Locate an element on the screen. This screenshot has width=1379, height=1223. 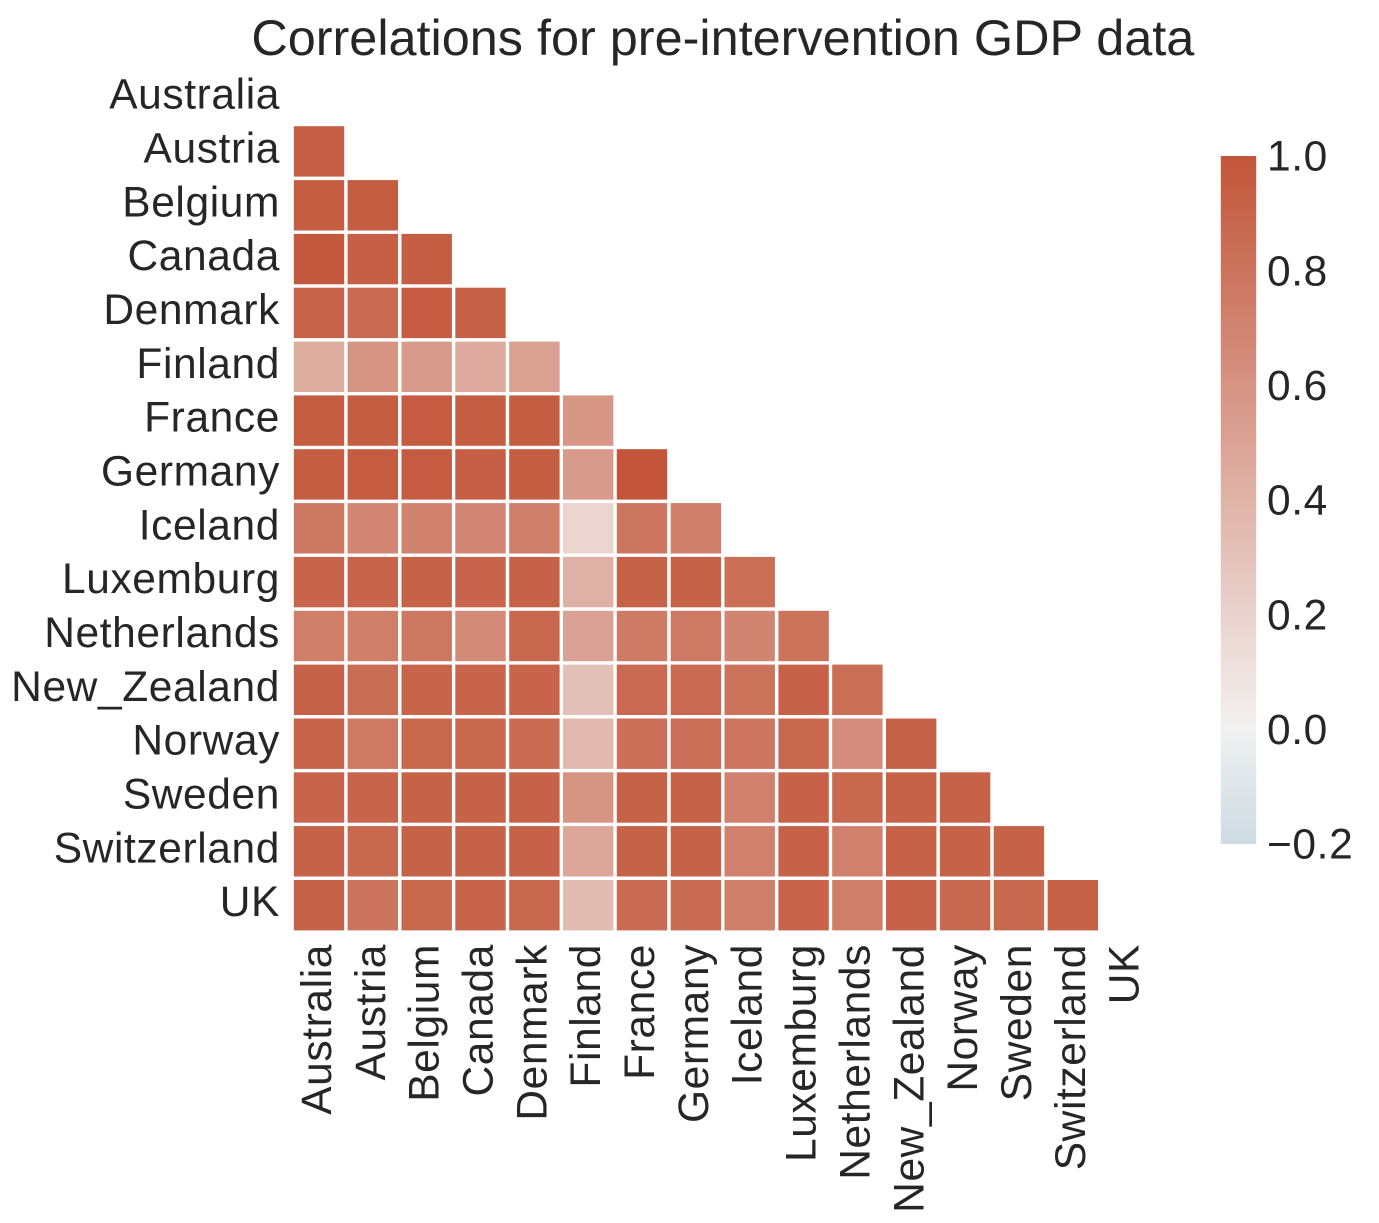
svg-text: 0.8 is located at coordinates (1297, 271).